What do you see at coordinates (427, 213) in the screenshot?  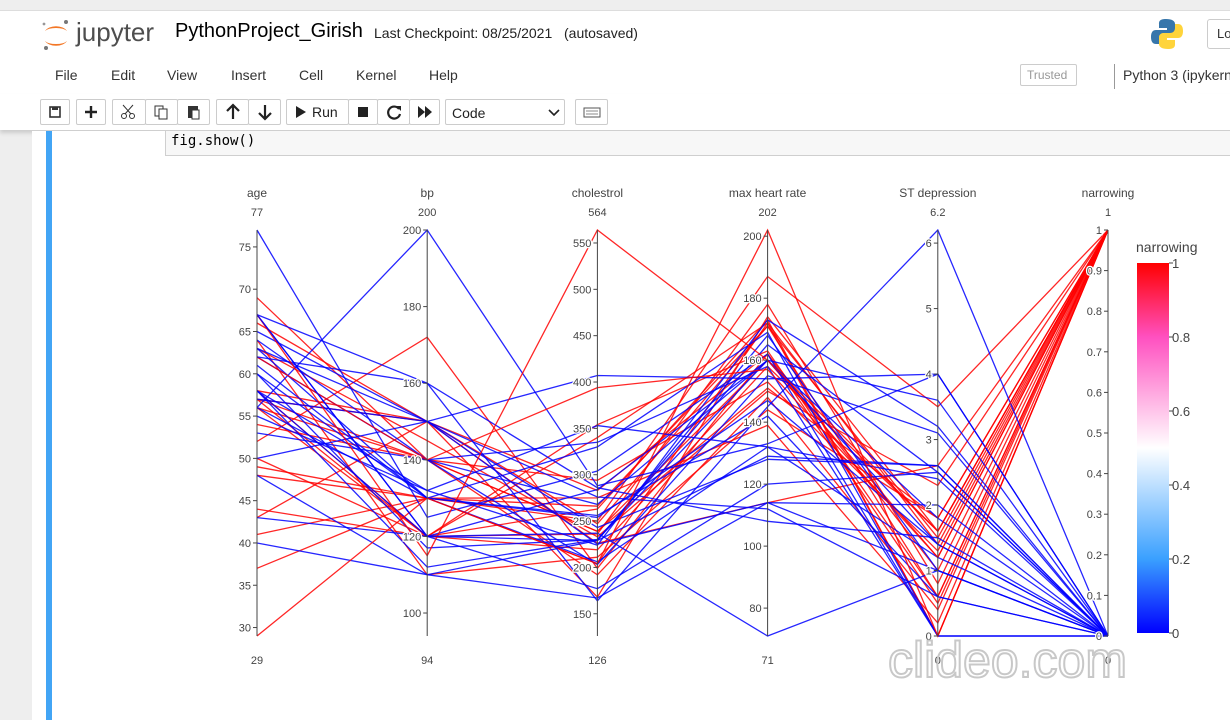 I see `range-max-label: 200` at bounding box center [427, 213].